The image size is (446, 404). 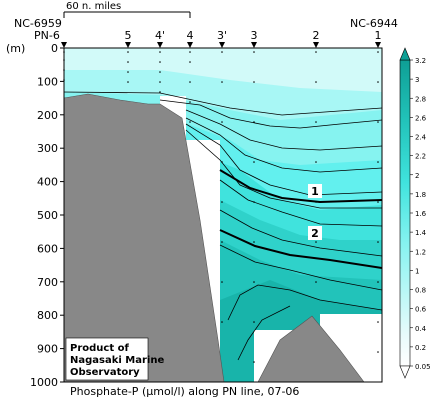 I want to click on y-axis-label: (m), so click(x=15, y=48).